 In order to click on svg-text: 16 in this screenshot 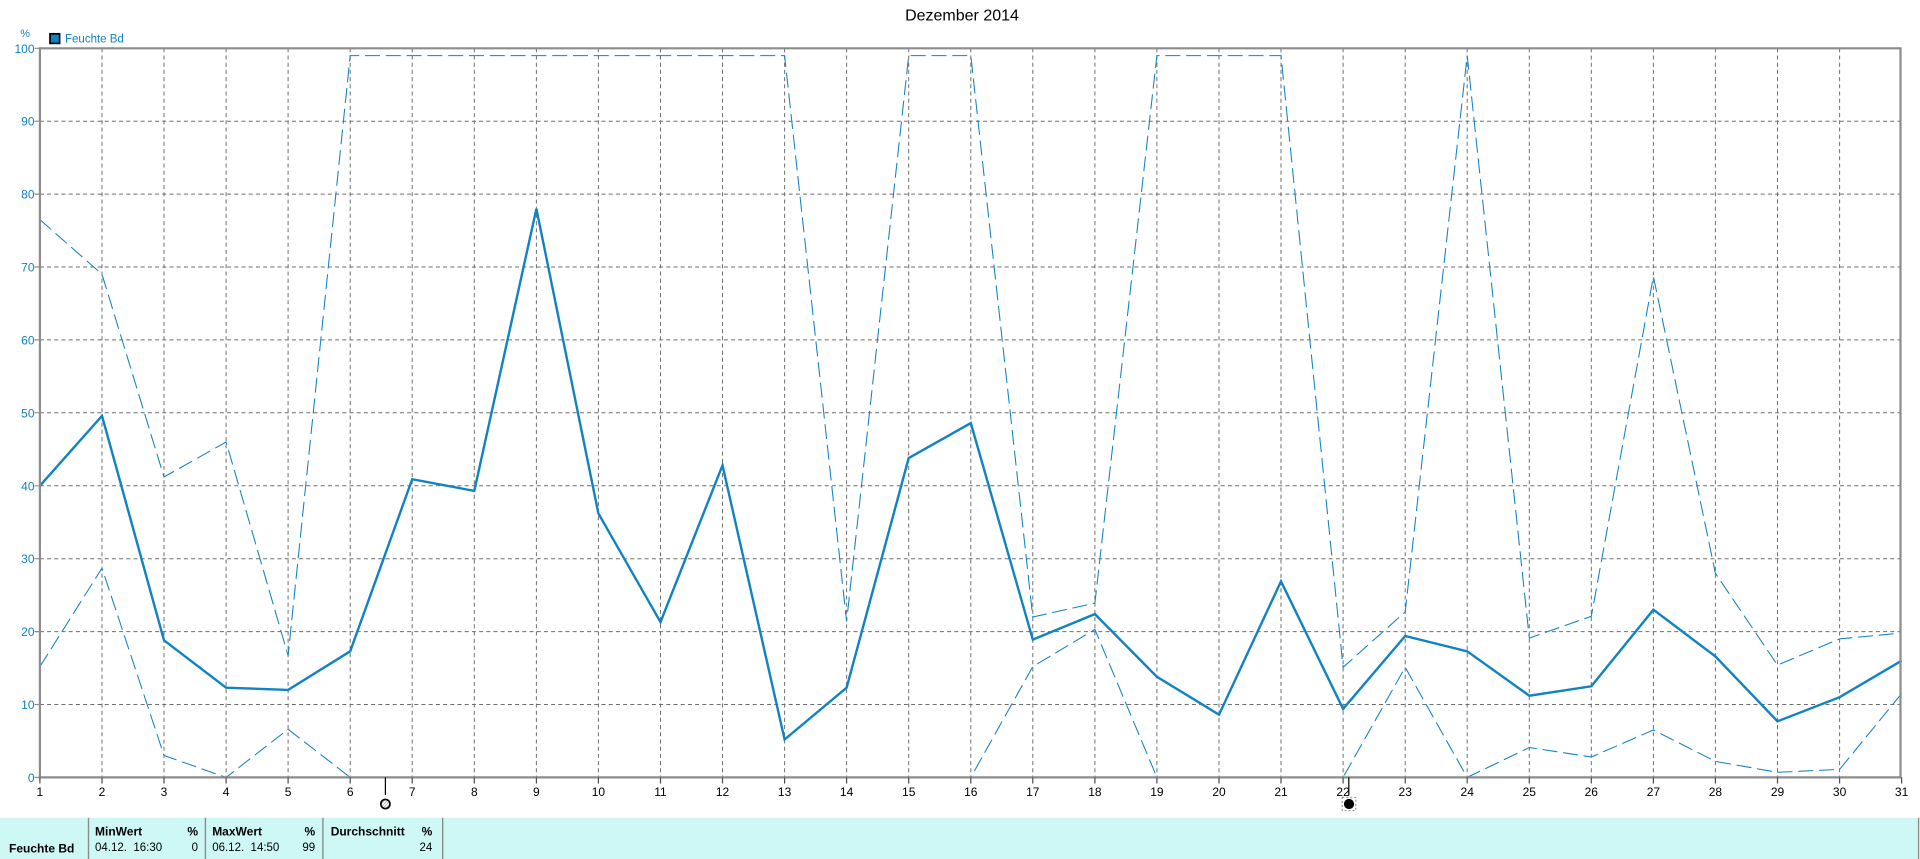, I will do `click(971, 792)`.